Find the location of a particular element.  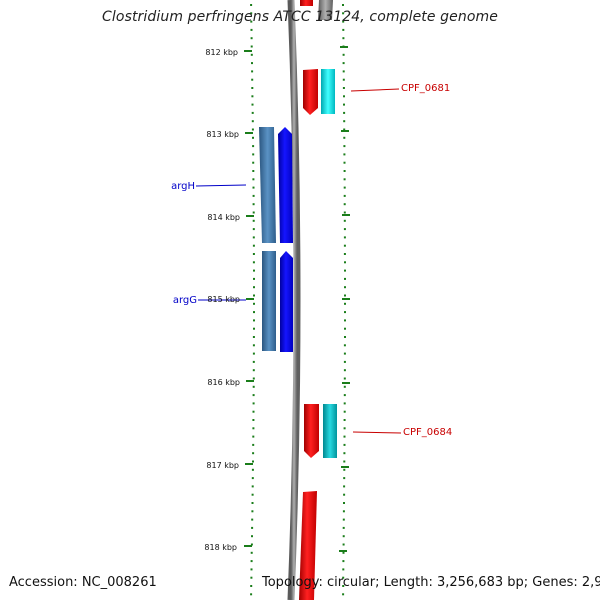

tick-label: 815 kbp is located at coordinates (223, 299).